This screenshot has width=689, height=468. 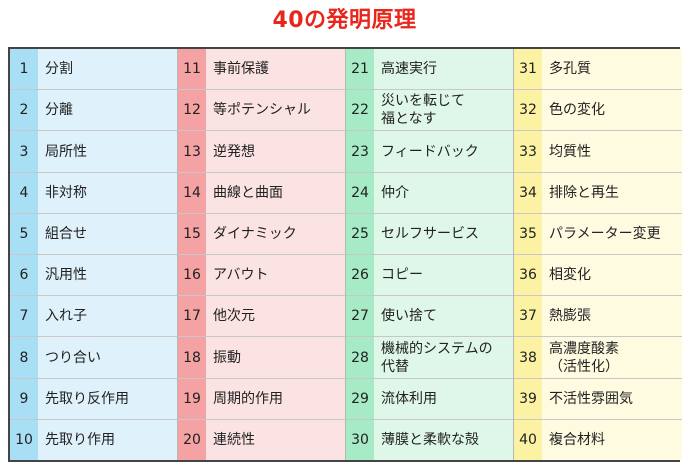 I want to click on table-row: 26 コピー, so click(x=429, y=276).